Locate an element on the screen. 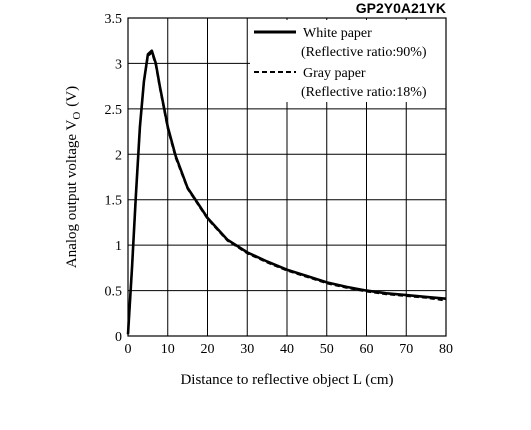 This screenshot has width=531, height=430. y-axis-label-unit: (V) is located at coordinates (72, 96).